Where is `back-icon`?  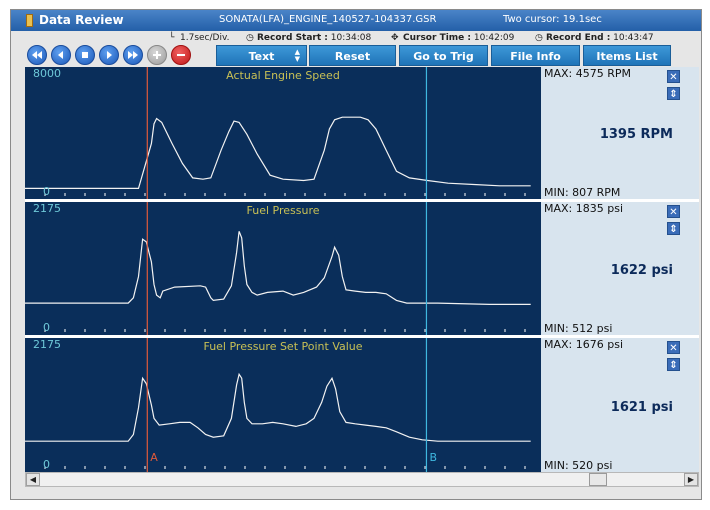
back-icon is located at coordinates (60, 55).